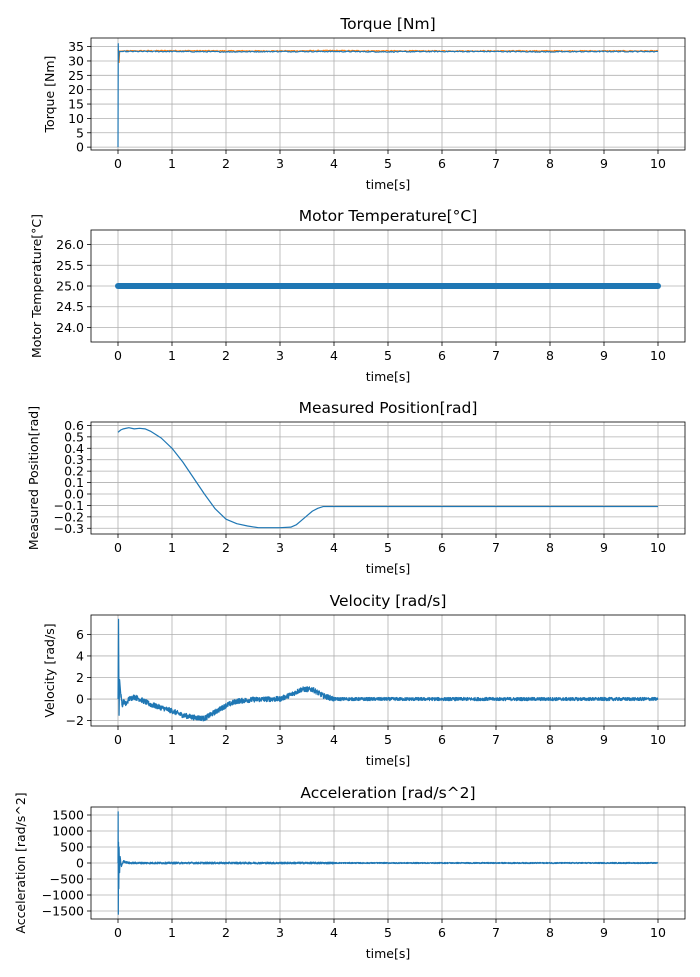  What do you see at coordinates (70, 306) in the screenshot?
I see `y-tick-label: 24.5` at bounding box center [70, 306].